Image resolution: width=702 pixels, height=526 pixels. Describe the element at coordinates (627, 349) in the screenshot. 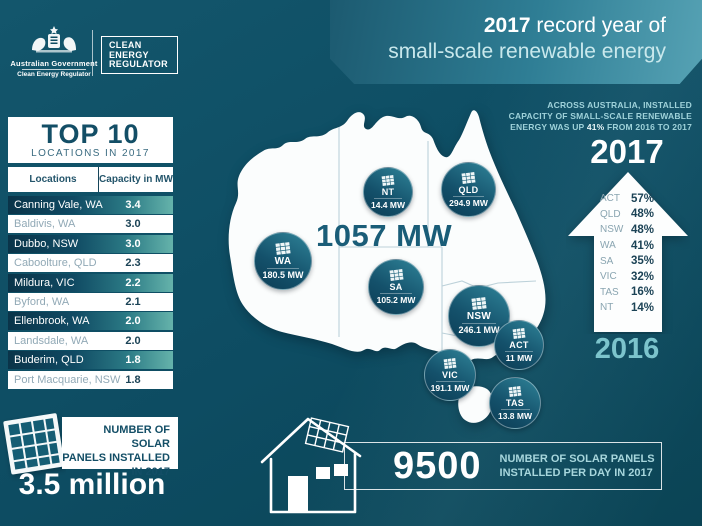

I see `growth-year-2016: 2016` at that location.